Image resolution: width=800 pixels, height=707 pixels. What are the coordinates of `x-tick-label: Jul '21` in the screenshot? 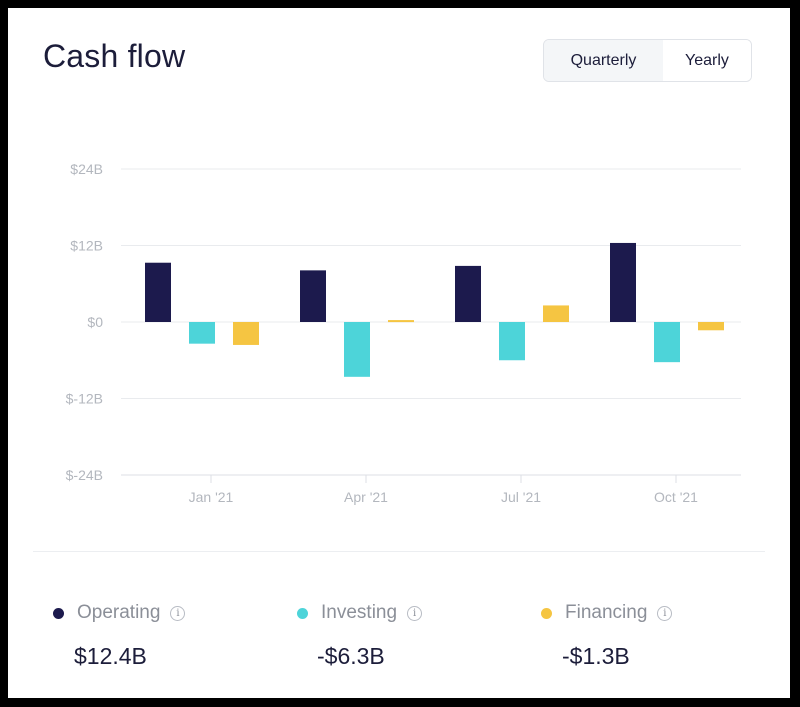 It's located at (521, 497).